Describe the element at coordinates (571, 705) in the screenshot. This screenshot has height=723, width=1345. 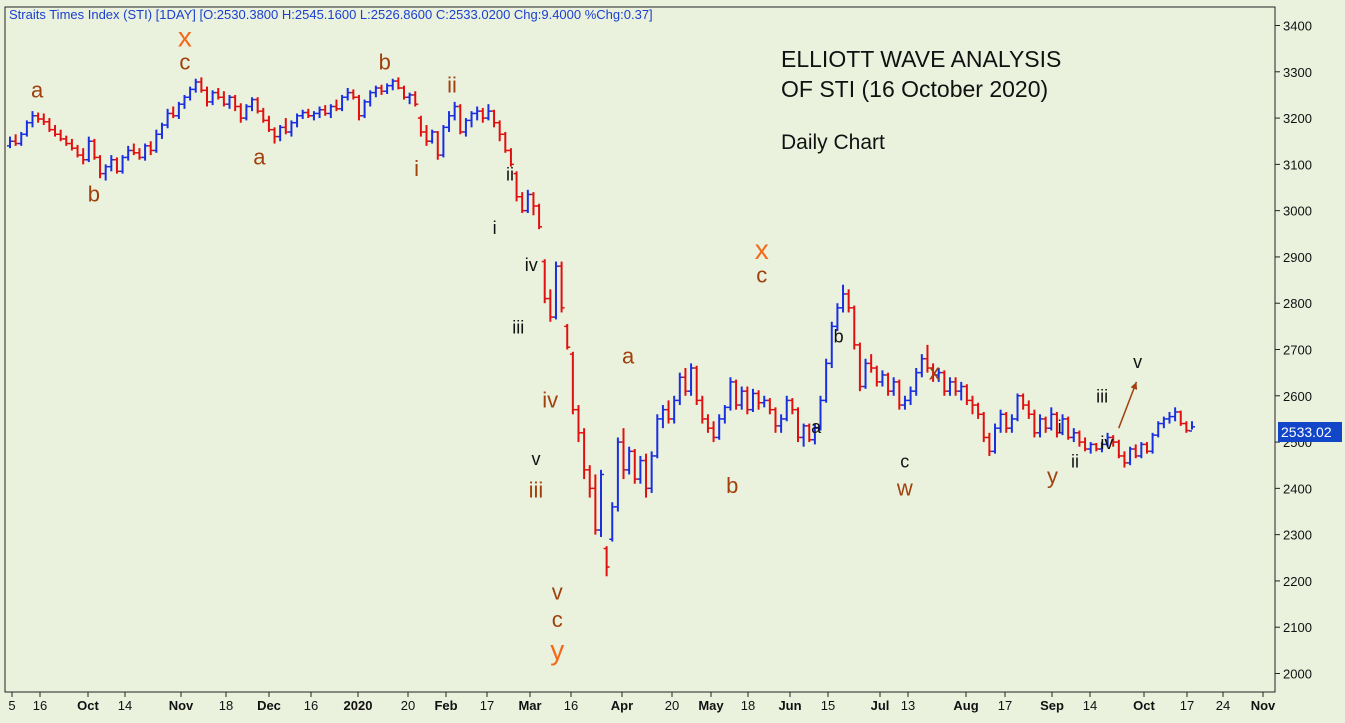
I see `x-tick-label: 16` at that location.